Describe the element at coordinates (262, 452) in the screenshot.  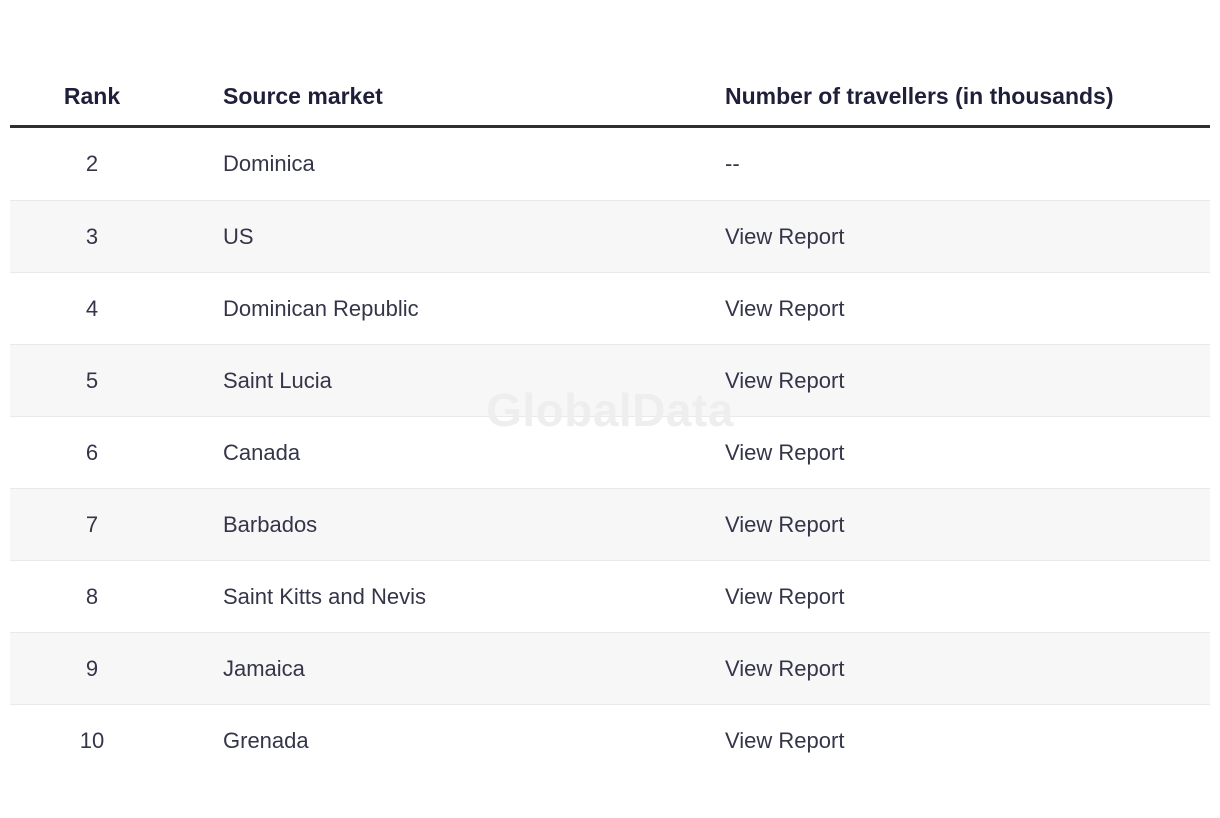
I see `market-cell: Canada` at that location.